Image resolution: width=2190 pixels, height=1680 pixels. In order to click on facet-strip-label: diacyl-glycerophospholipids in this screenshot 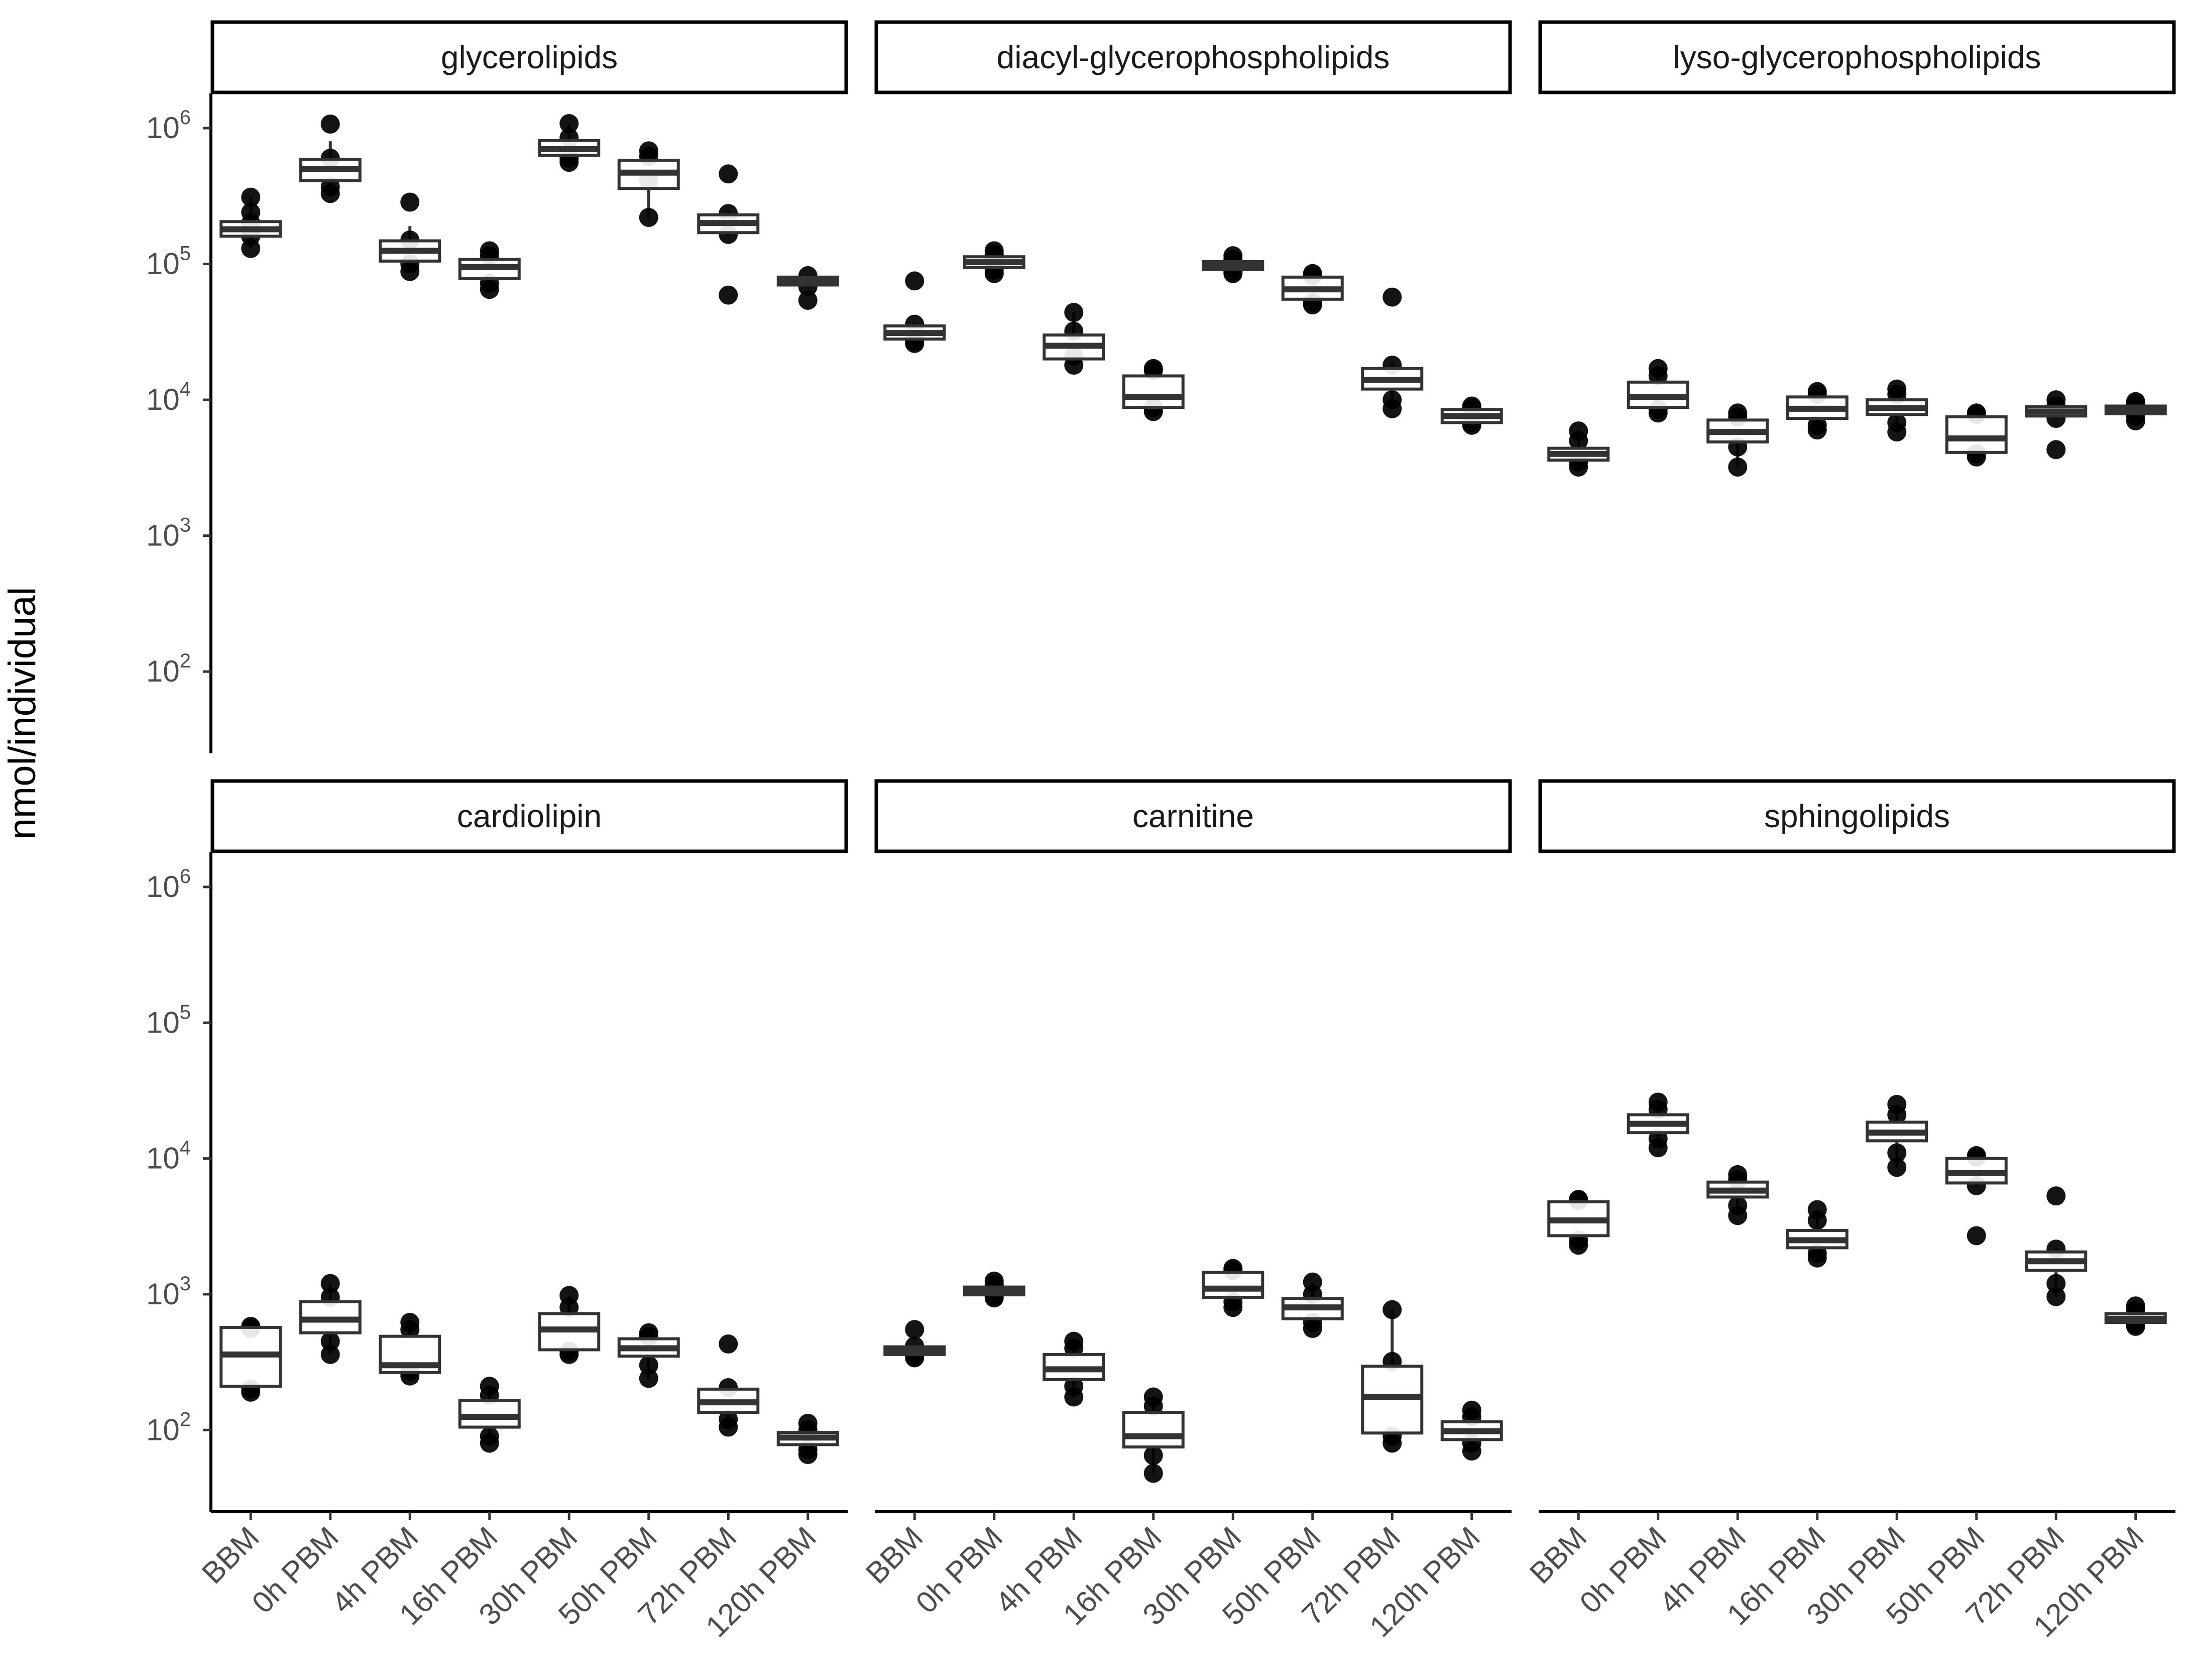, I will do `click(1193, 57)`.